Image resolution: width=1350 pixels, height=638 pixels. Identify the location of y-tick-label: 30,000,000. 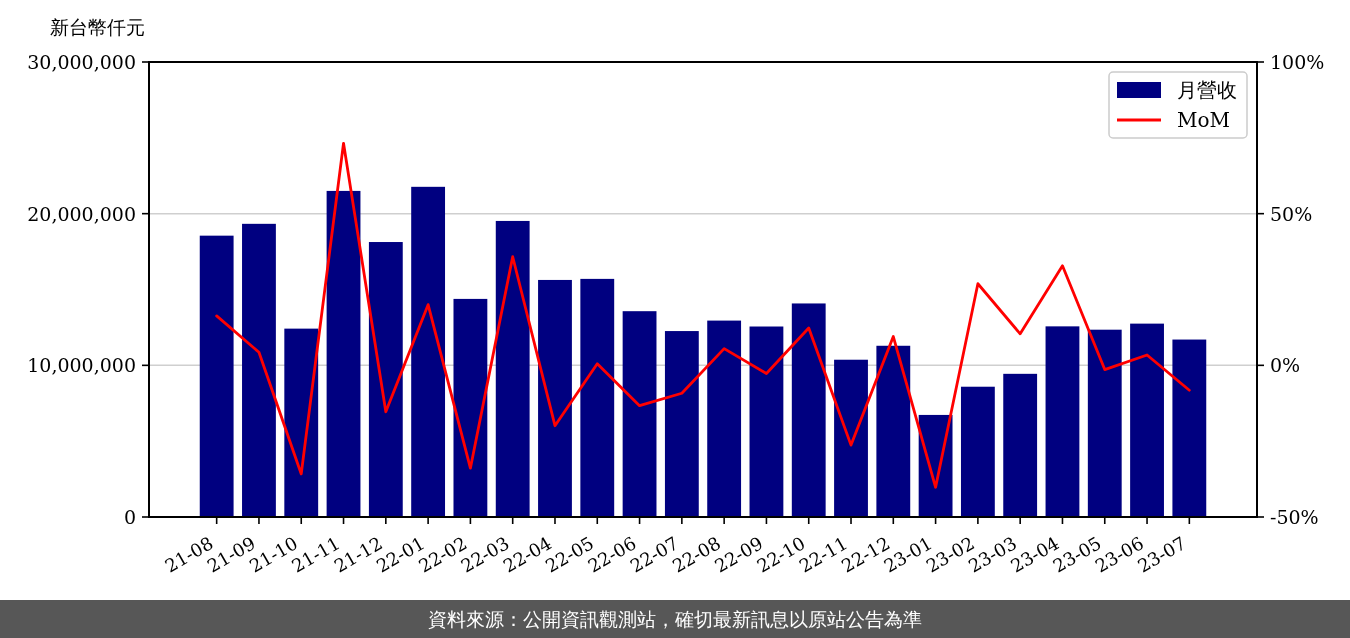
(81, 62).